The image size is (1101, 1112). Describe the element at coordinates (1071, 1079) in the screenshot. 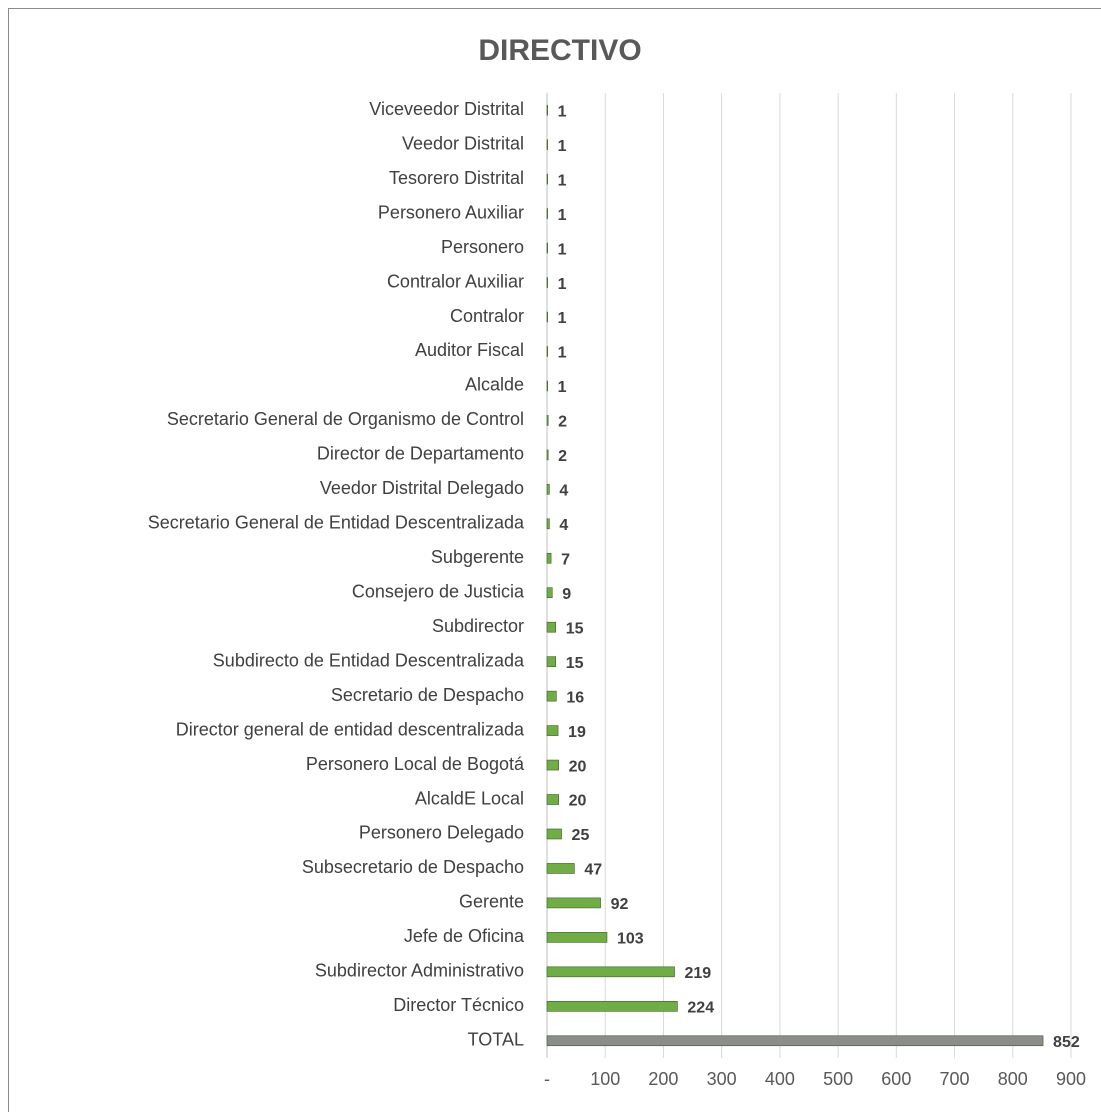

I see `x-tick-label: 900` at that location.